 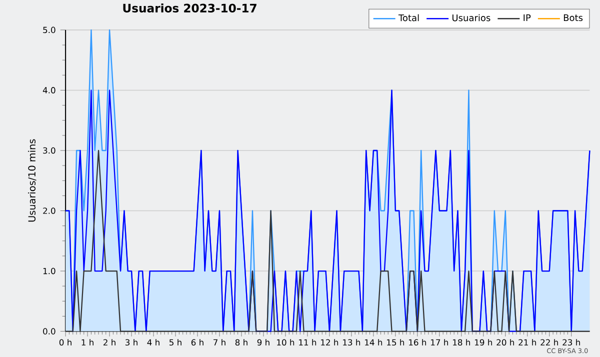 I want to click on x-tick-label: 17 h, so click(x=439, y=342).